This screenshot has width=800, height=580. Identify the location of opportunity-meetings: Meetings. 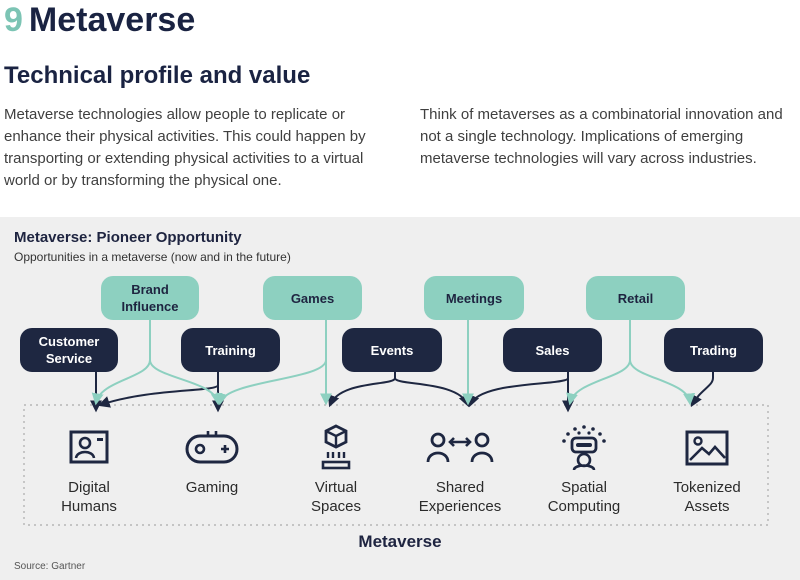
(474, 298).